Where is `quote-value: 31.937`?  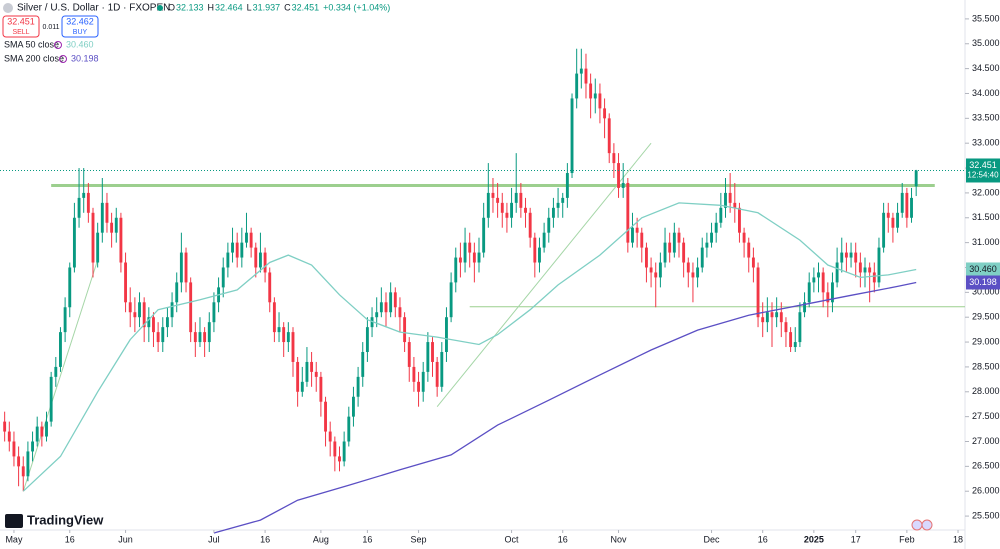 quote-value: 31.937 is located at coordinates (267, 7).